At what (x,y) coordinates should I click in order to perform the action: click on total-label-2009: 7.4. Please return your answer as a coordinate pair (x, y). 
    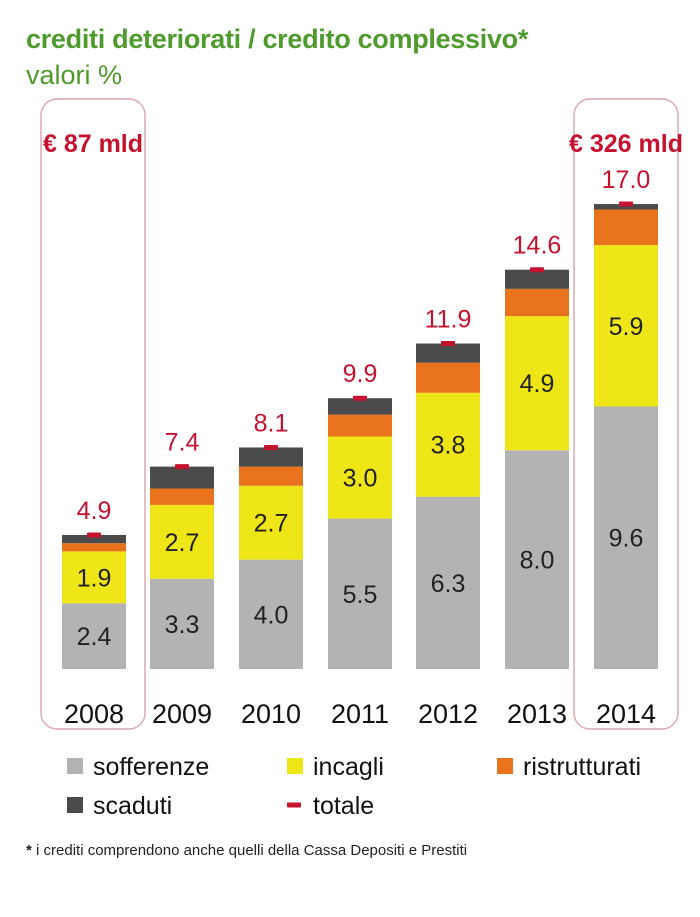
    Looking at the image, I should click on (182, 443).